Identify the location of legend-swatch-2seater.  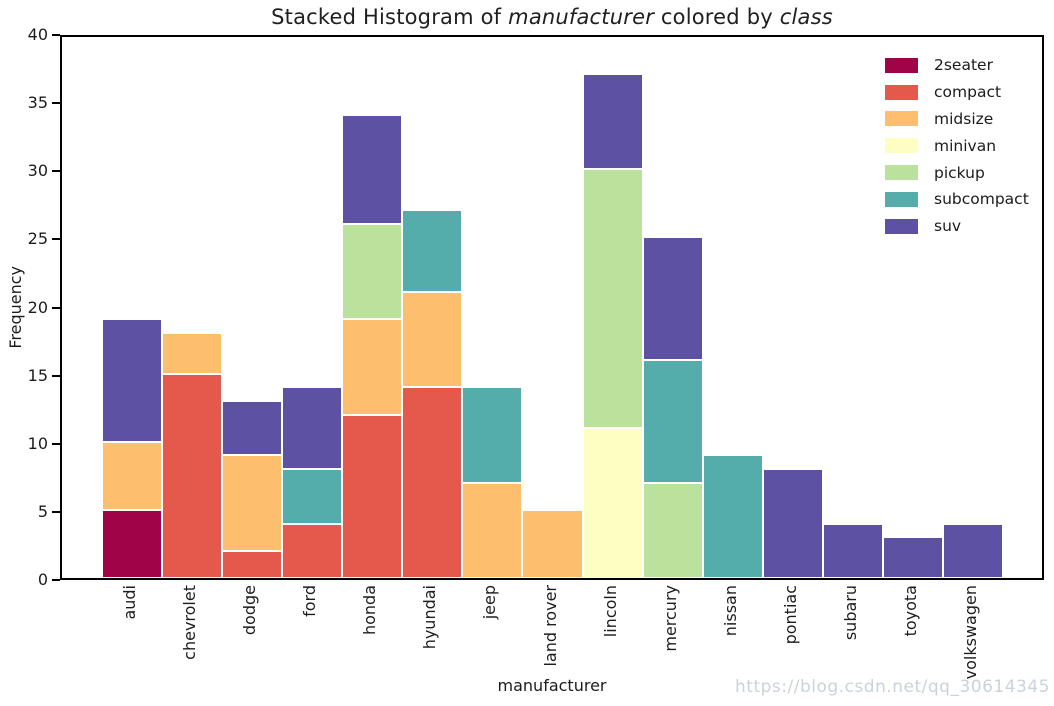
(901, 65).